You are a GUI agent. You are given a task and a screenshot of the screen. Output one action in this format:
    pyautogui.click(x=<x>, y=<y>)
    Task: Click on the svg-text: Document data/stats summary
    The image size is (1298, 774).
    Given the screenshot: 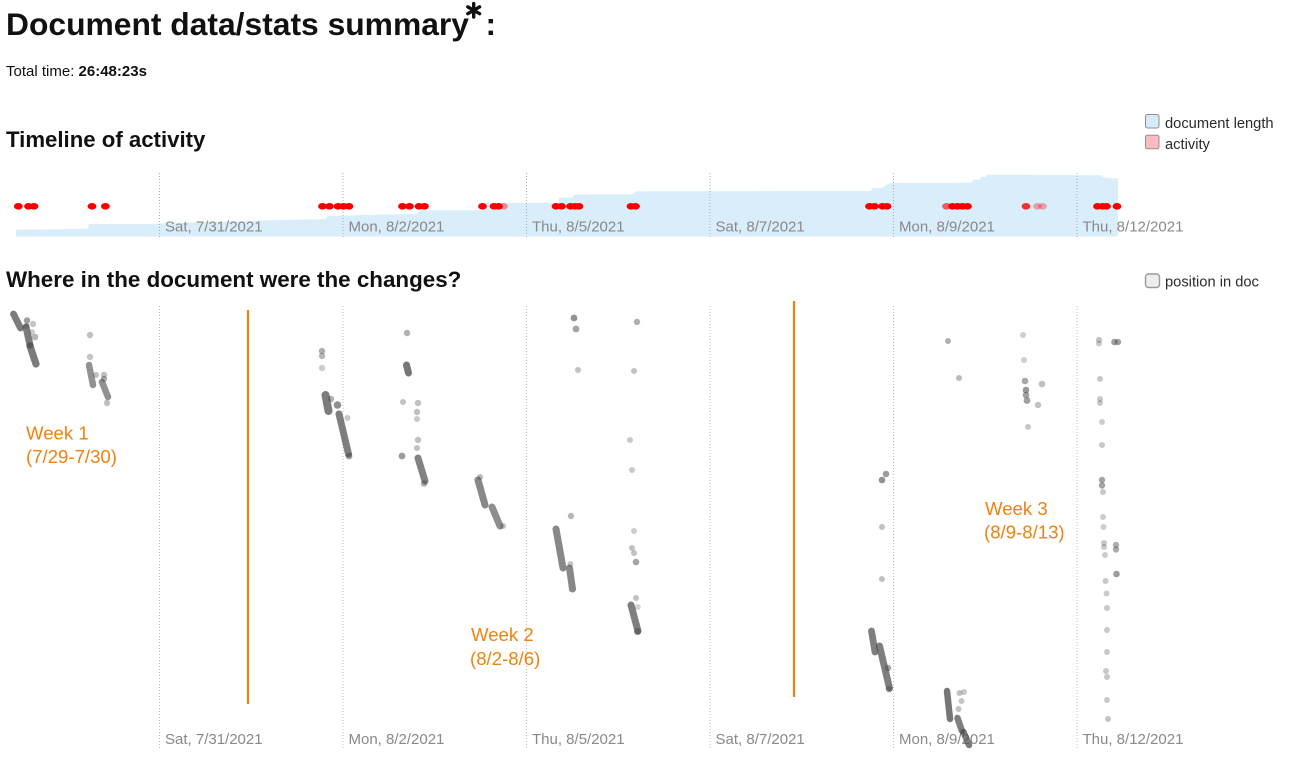 What is the action you would take?
    pyautogui.click(x=237, y=24)
    